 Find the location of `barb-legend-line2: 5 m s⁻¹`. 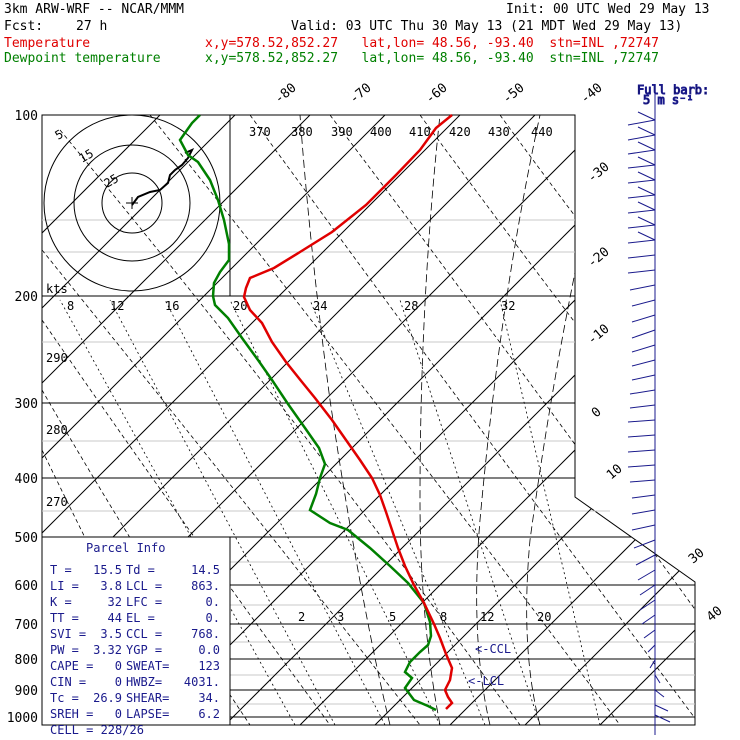

barb-legend-line2: 5 m s⁻¹ is located at coordinates (668, 100).